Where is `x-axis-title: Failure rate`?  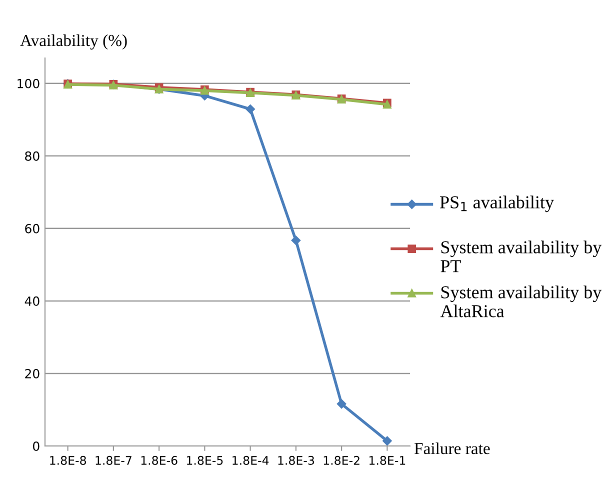
x-axis-title: Failure rate is located at coordinates (452, 448).